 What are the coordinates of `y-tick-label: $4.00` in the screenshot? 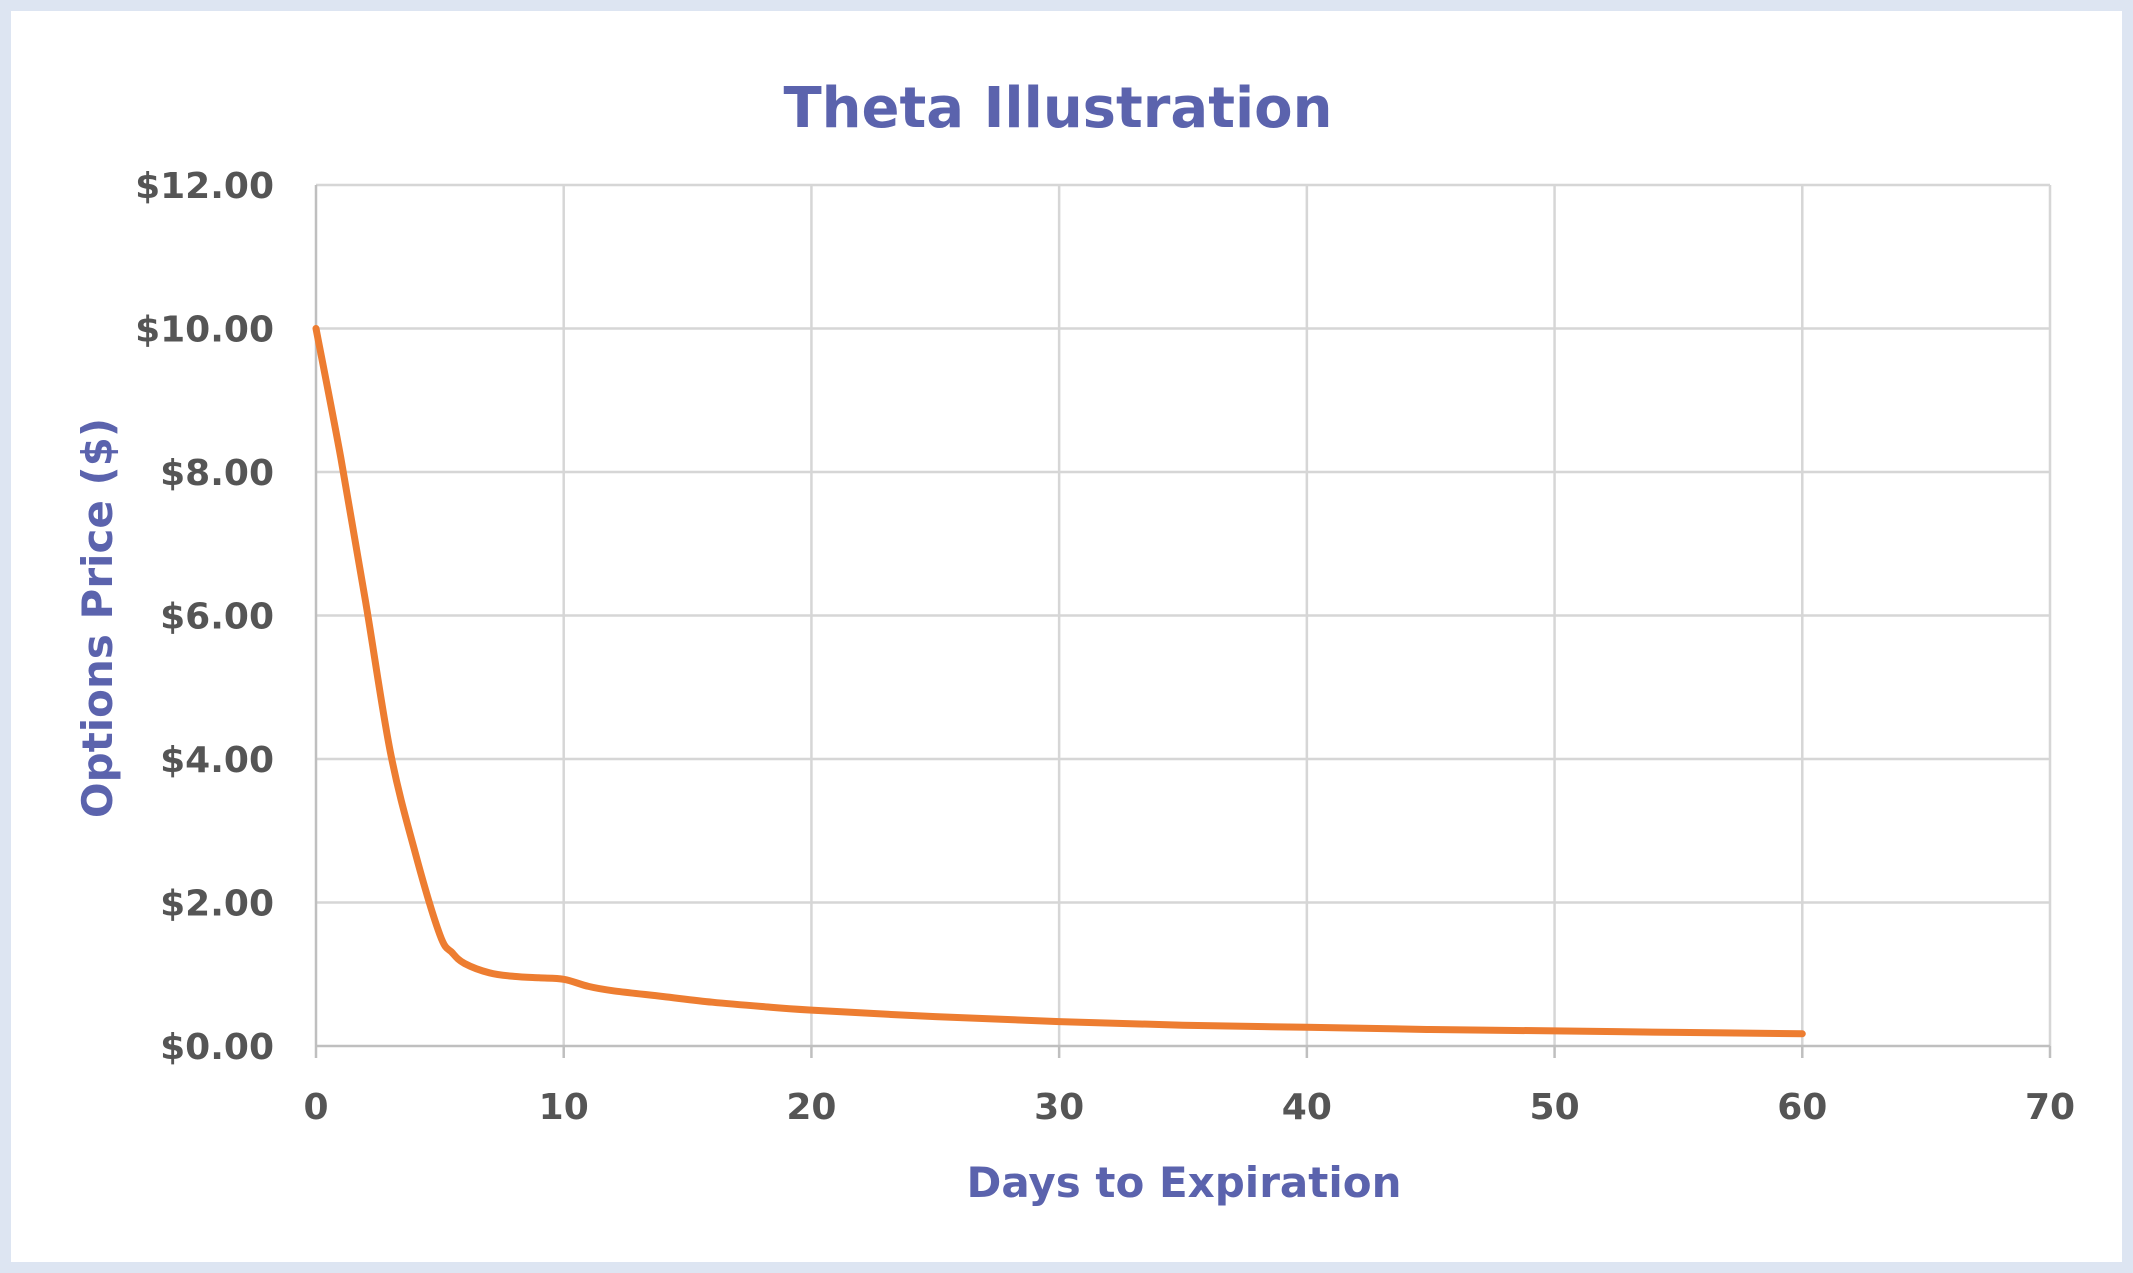 It's located at (217, 760).